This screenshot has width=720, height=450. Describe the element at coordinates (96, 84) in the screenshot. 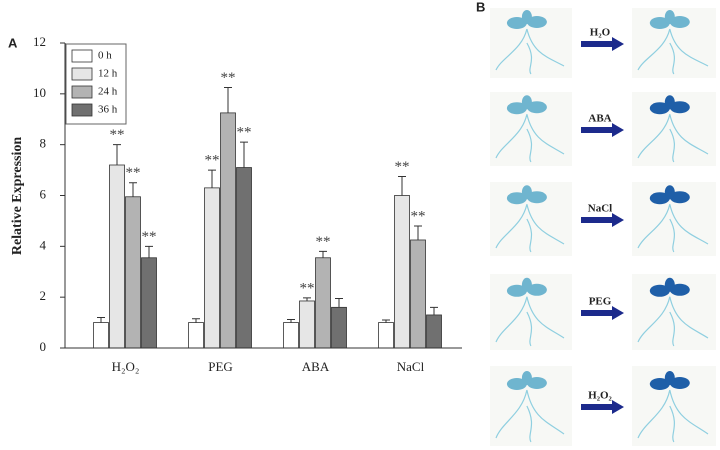

I see `legend: 0 h 12 h 24 h 36 h` at that location.